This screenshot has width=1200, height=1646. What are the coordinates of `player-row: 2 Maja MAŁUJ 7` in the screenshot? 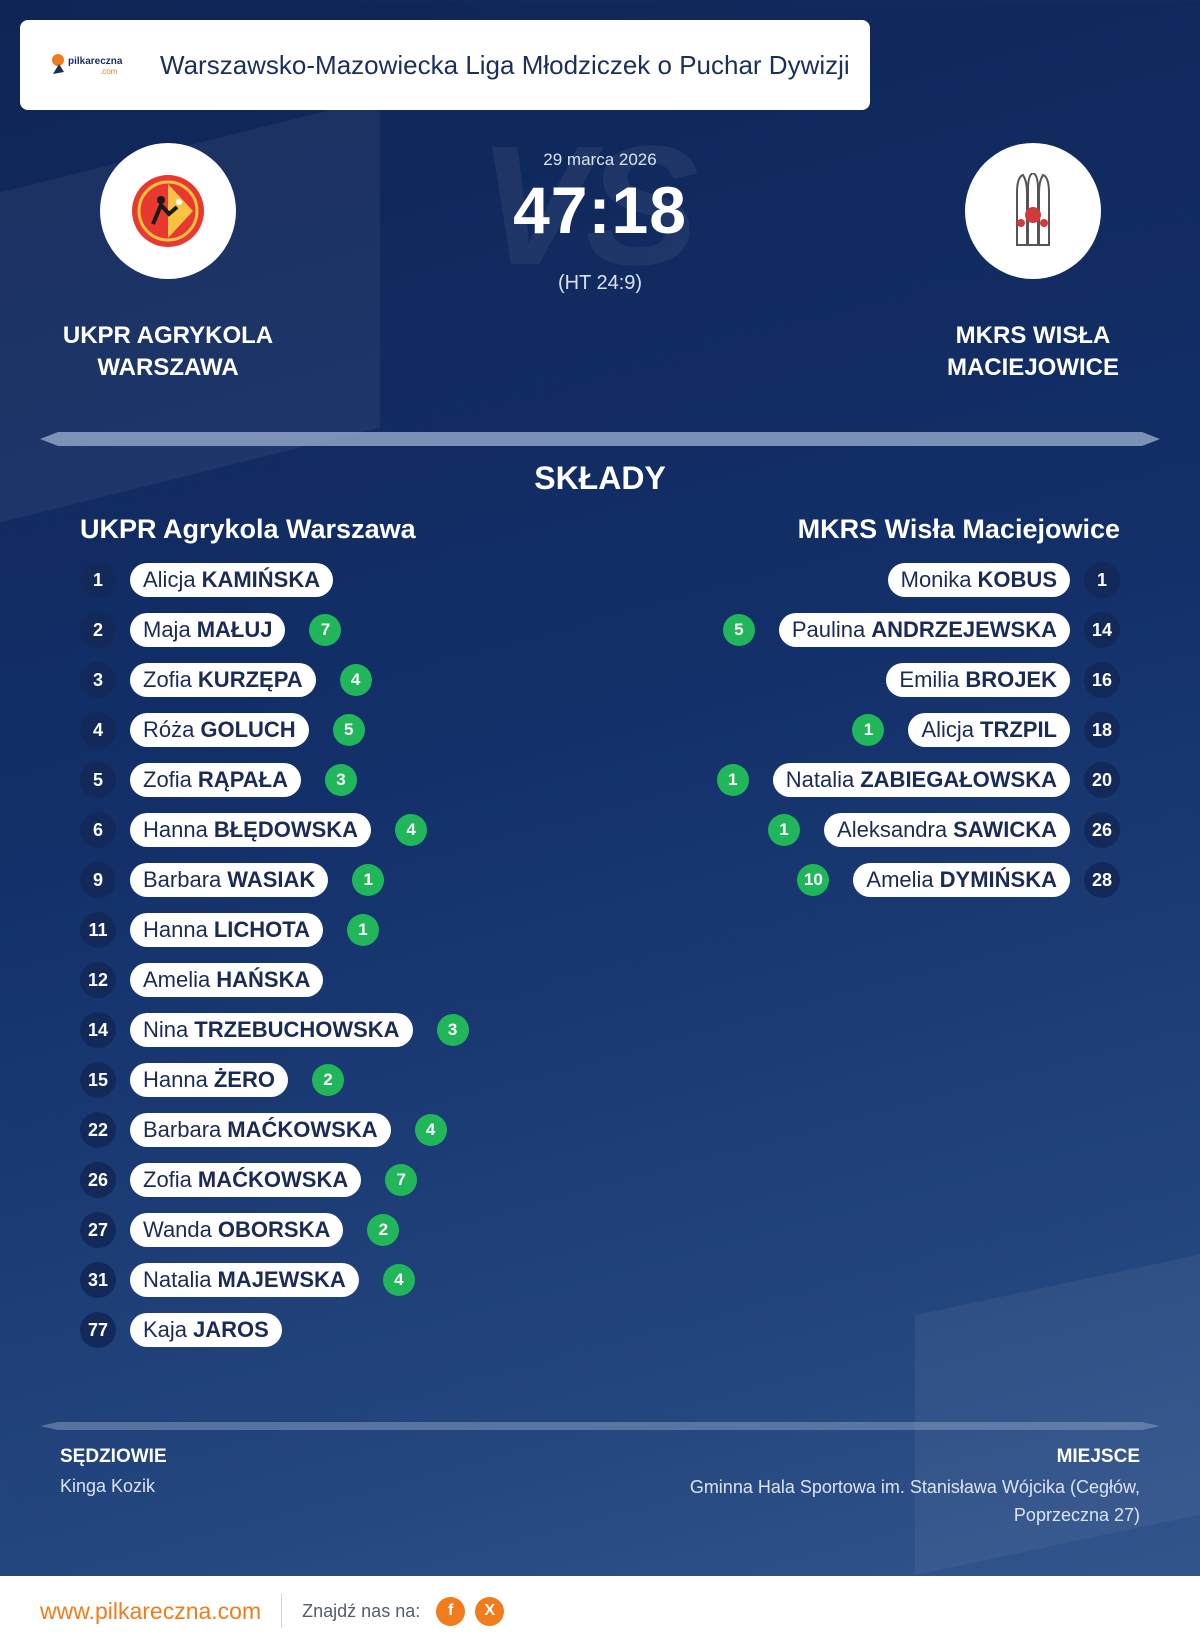 It's located at (274, 630).